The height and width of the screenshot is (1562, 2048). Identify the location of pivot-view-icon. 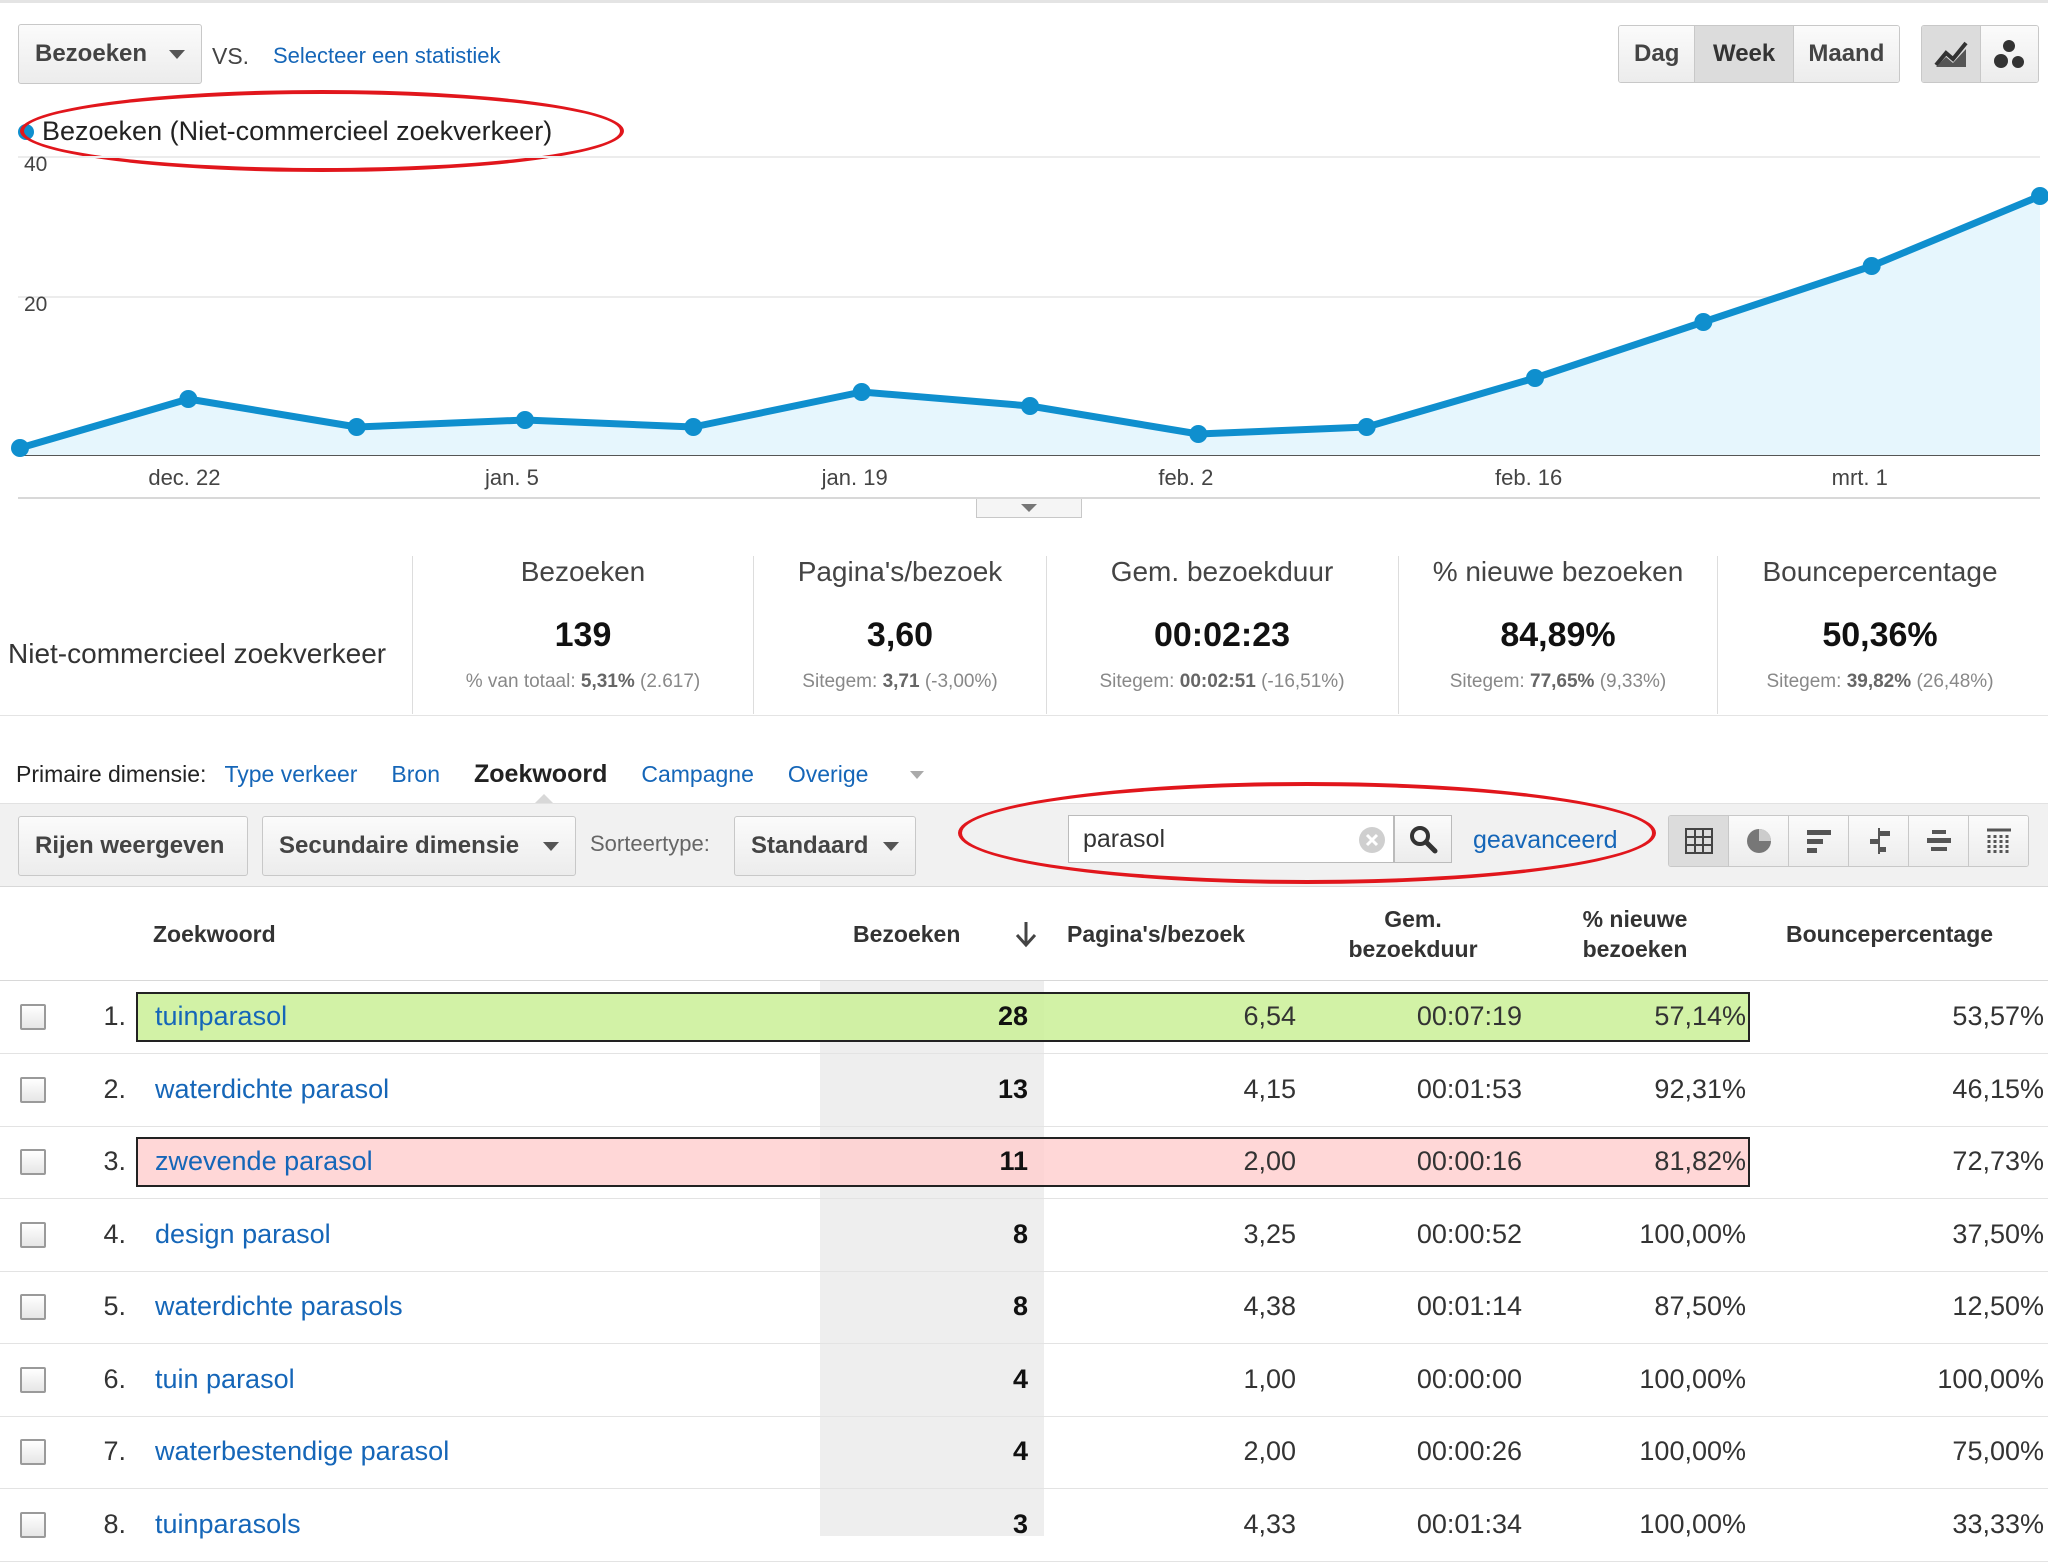
(1998, 841).